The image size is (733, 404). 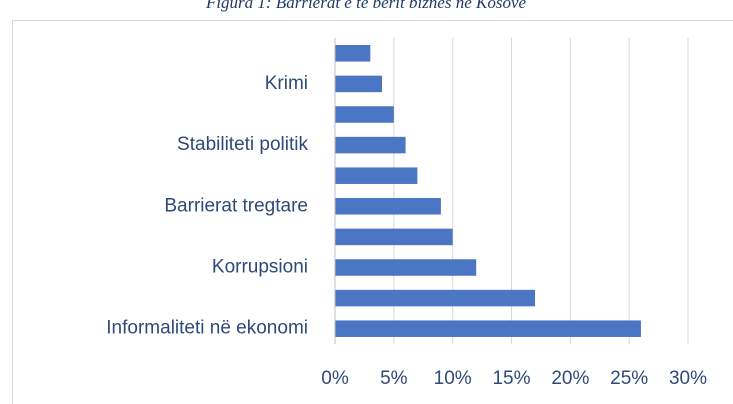 What do you see at coordinates (286, 83) in the screenshot?
I see `y-tick-label: Krimi` at bounding box center [286, 83].